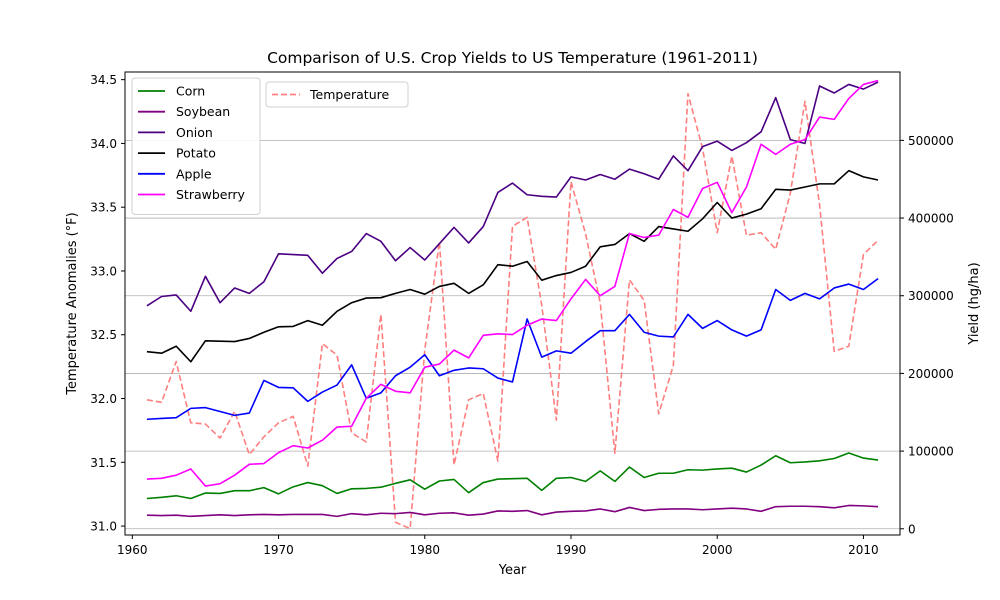  Describe the element at coordinates (931, 374) in the screenshot. I see `y-right-tick-label: 200000` at that location.